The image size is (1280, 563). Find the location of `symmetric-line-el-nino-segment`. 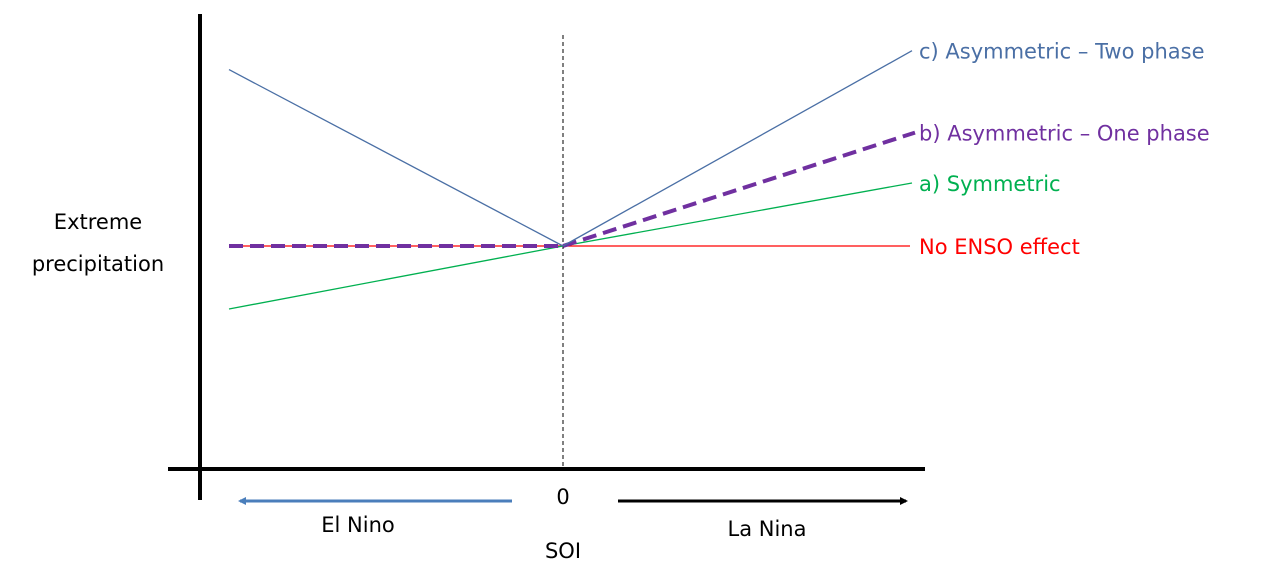

symmetric-line-el-nino-segment is located at coordinates (396, 277).